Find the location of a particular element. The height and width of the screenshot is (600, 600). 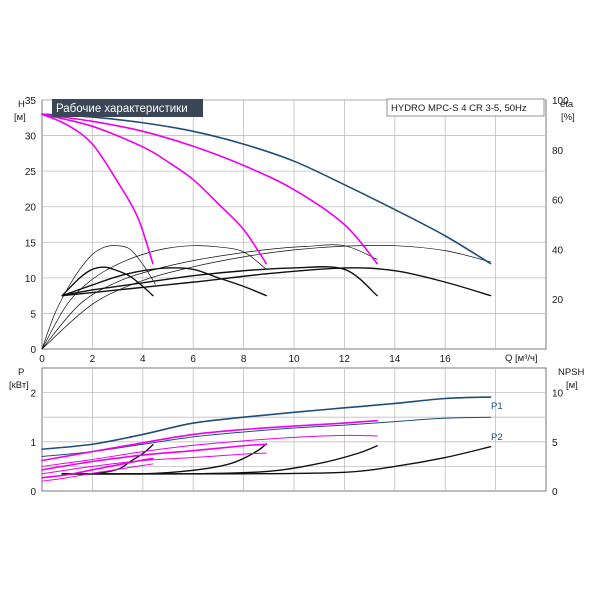

npsh-tick-label: 10 is located at coordinates (558, 394).